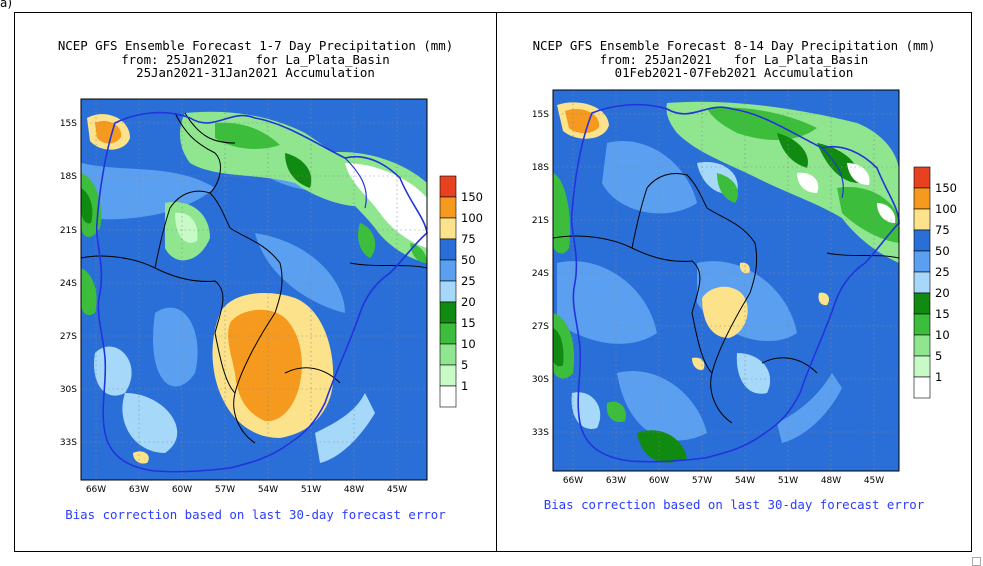 The width and height of the screenshot is (983, 566). What do you see at coordinates (6, 5) in the screenshot?
I see `figure-panel-label: a)` at bounding box center [6, 5].